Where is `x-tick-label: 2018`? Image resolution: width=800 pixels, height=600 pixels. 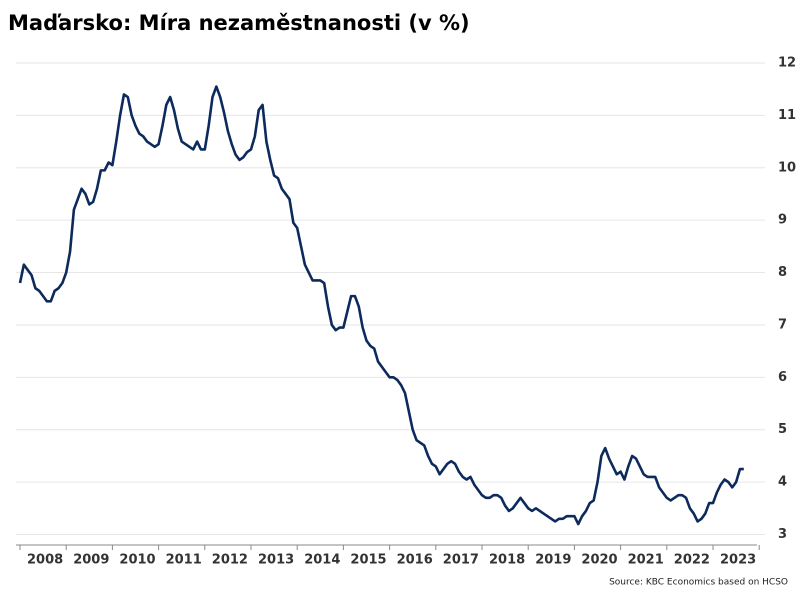
x-tick-label: 2018 is located at coordinates (507, 560).